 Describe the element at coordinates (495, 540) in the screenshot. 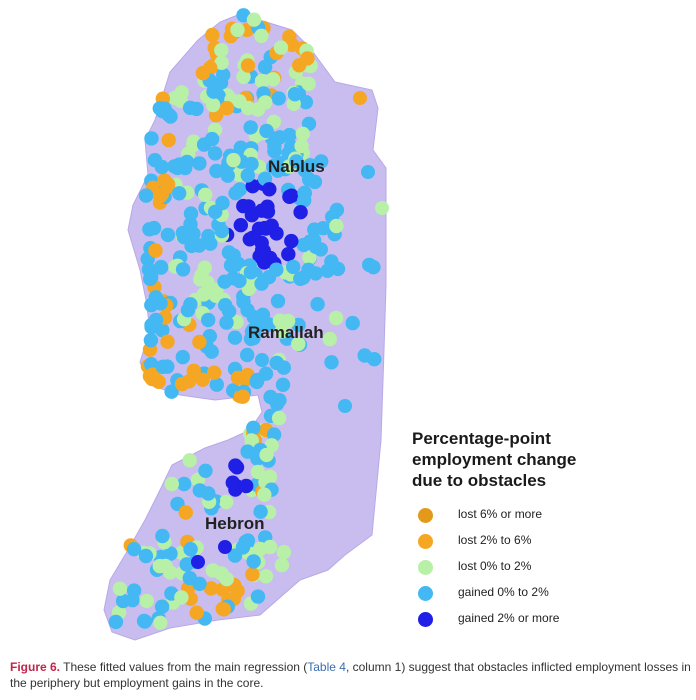

I see `legend-label: lost 2% to 6%` at that location.